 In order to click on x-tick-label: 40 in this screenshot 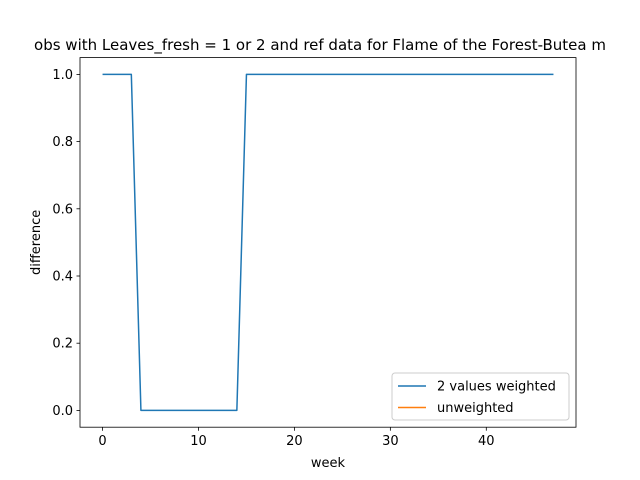, I will do `click(486, 441)`.